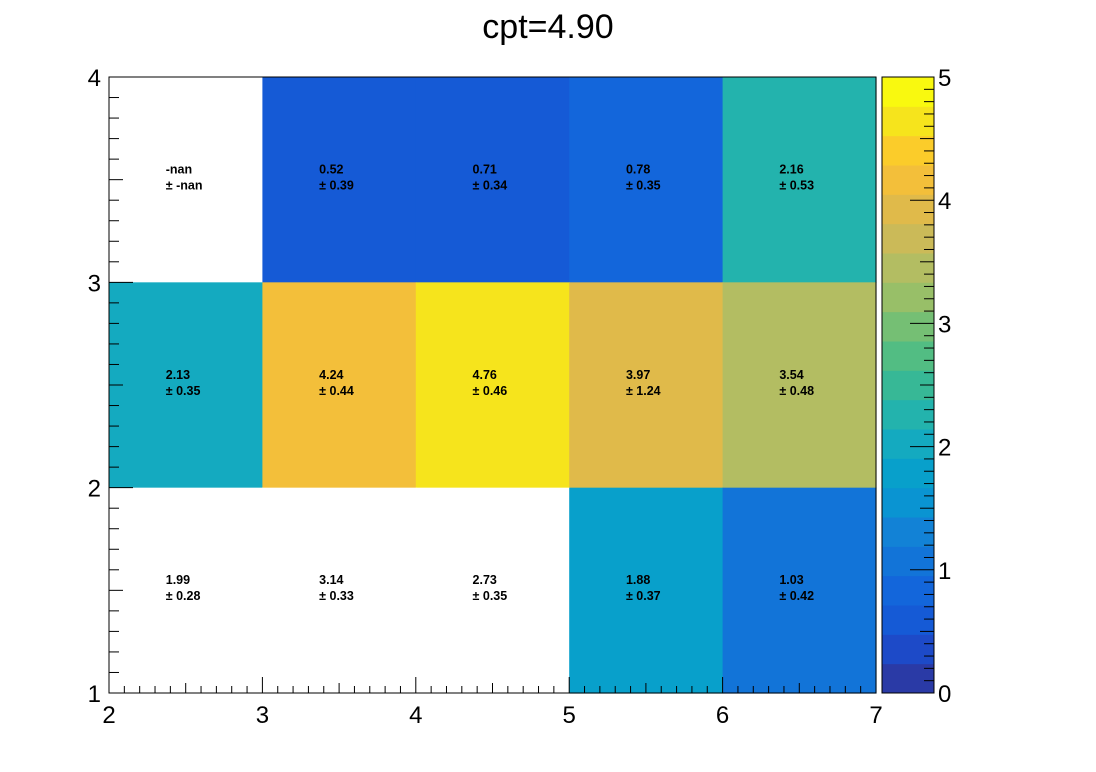 The image size is (1096, 772). Describe the element at coordinates (94, 694) in the screenshot. I see `y-tick-label: 1` at that location.